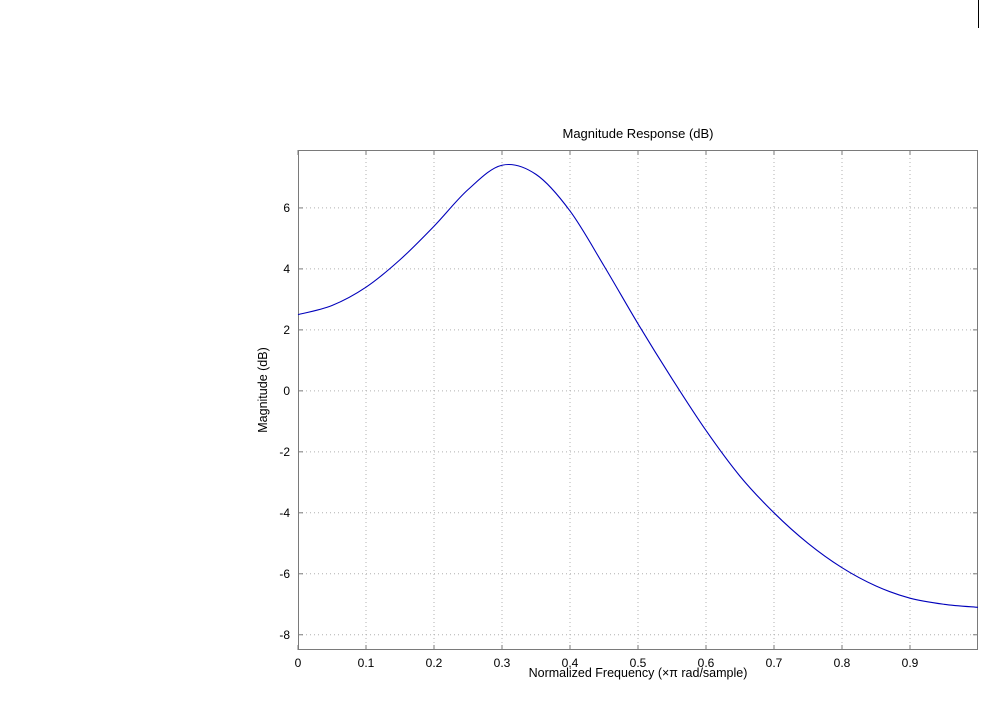  What do you see at coordinates (570, 663) in the screenshot?
I see `x-tick-label: 0.4` at bounding box center [570, 663].